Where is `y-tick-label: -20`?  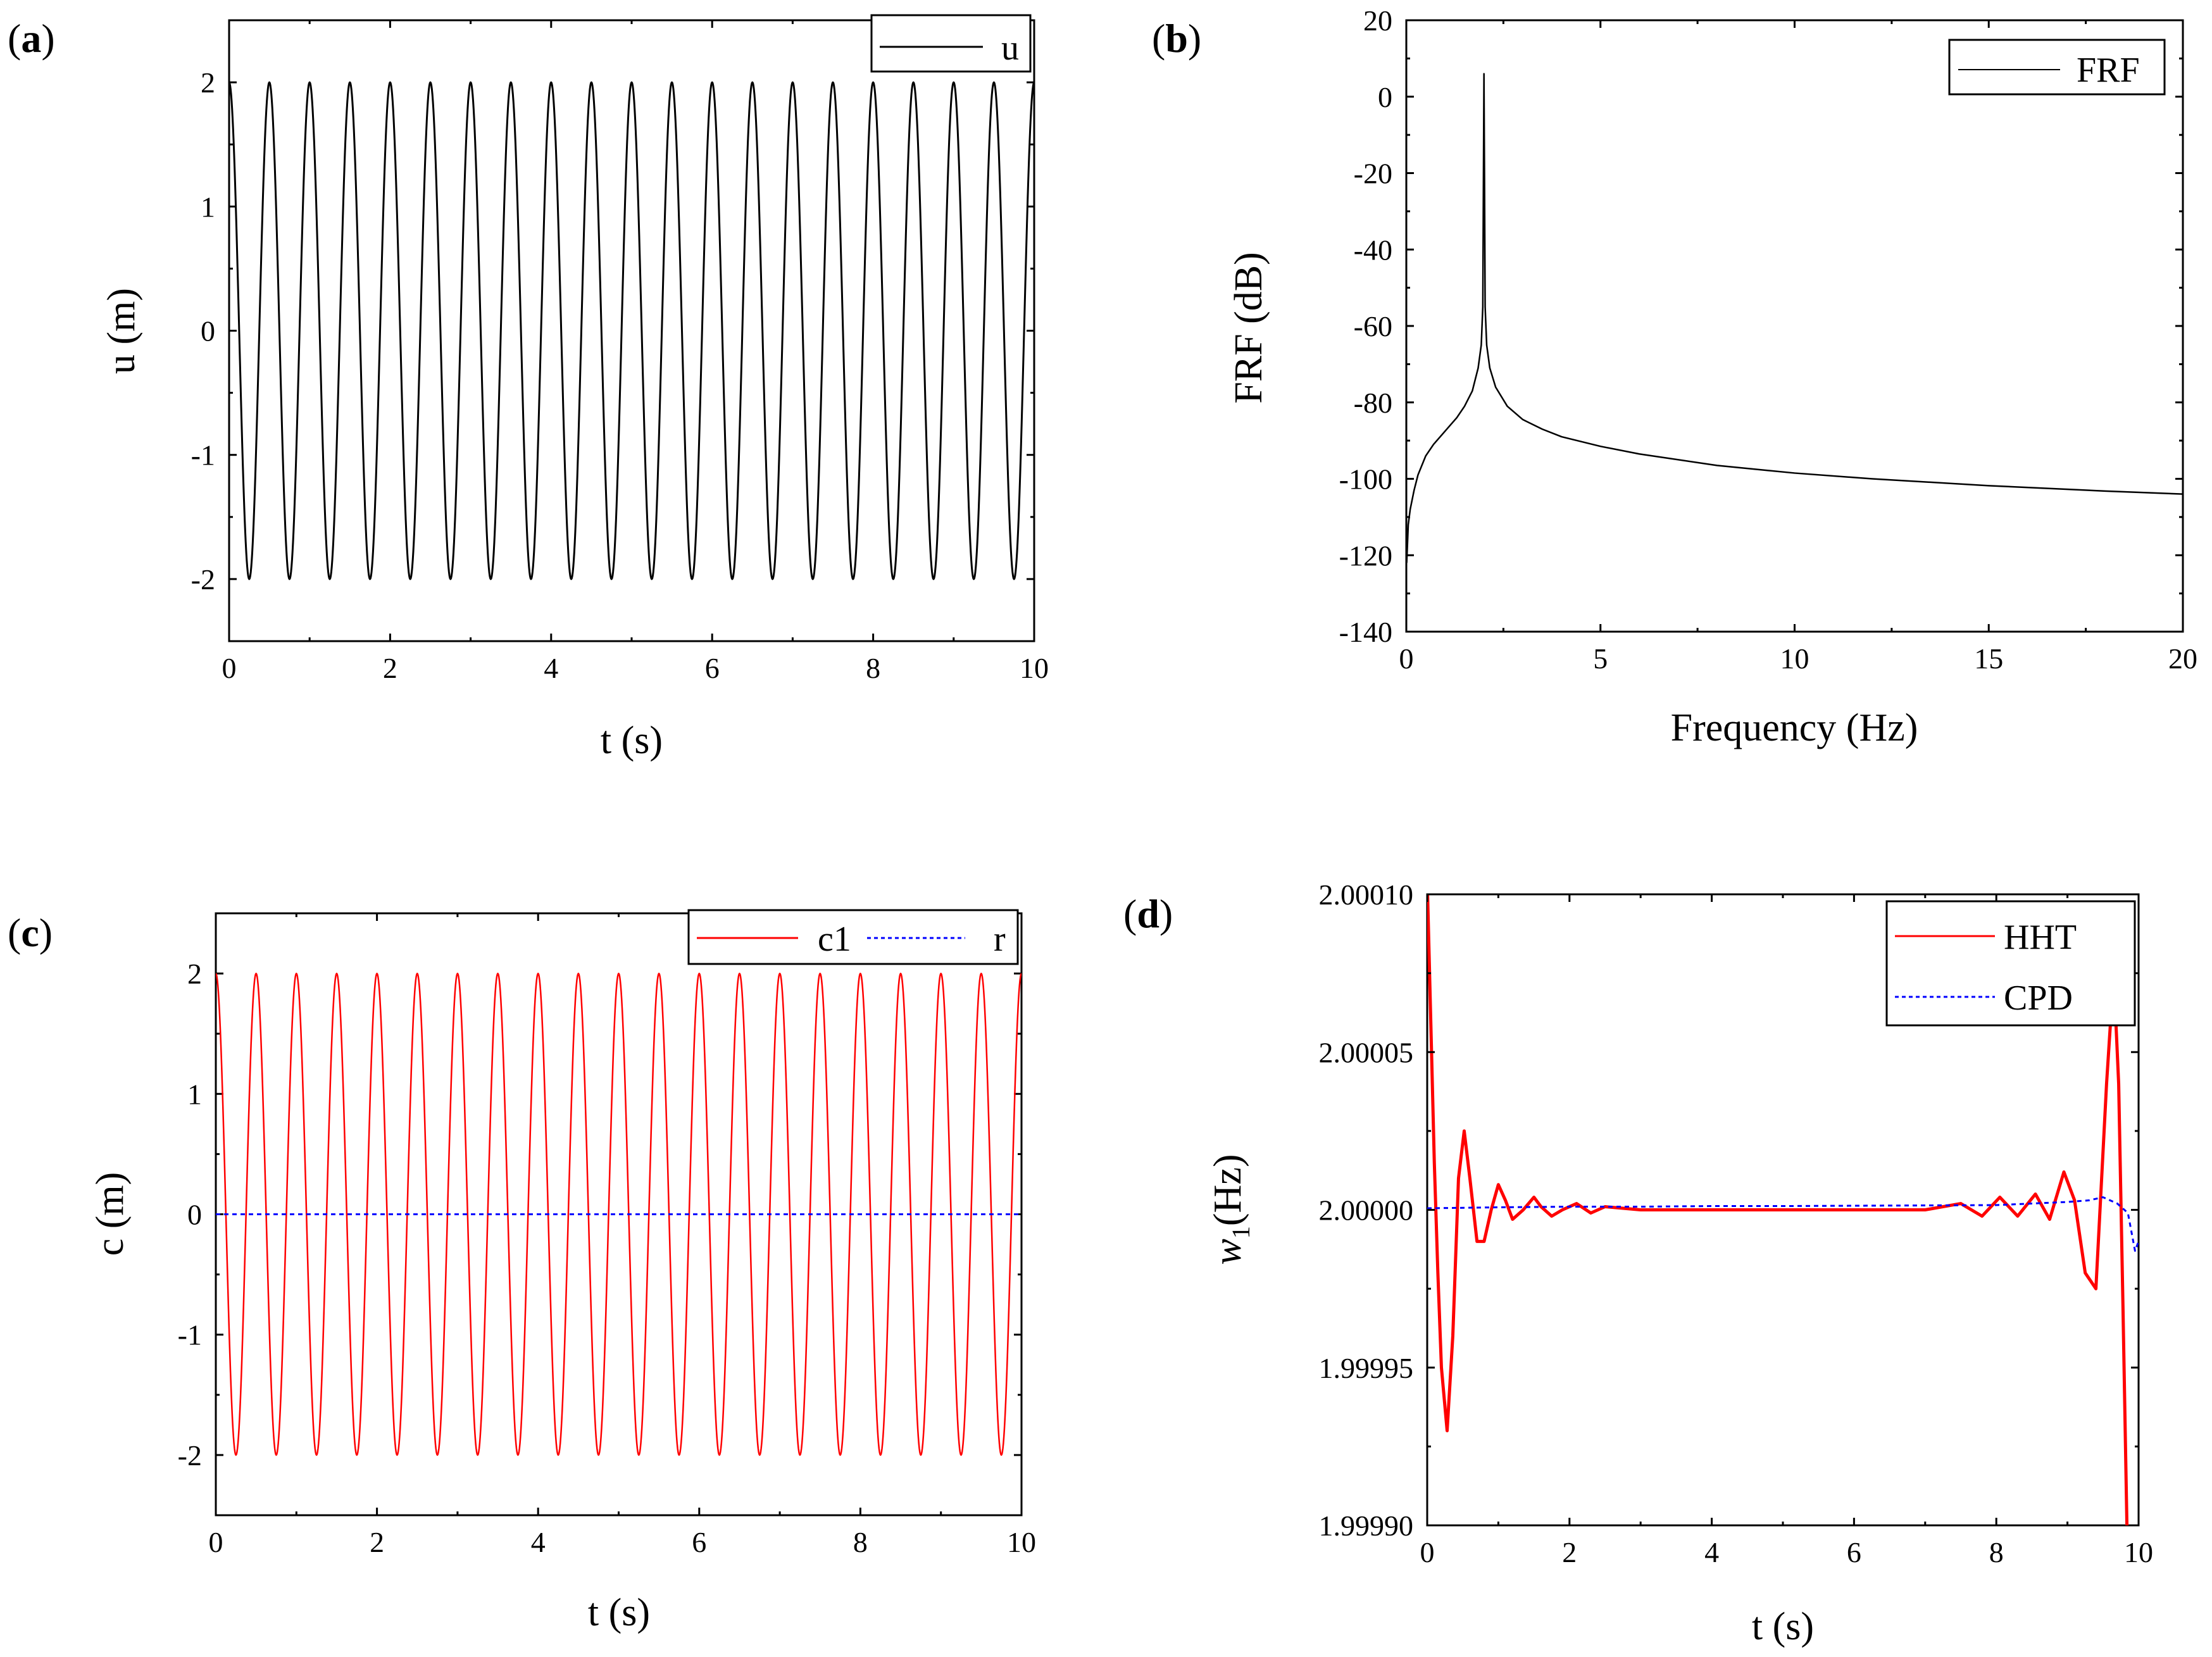
y-tick-label: -20 is located at coordinates (1373, 174).